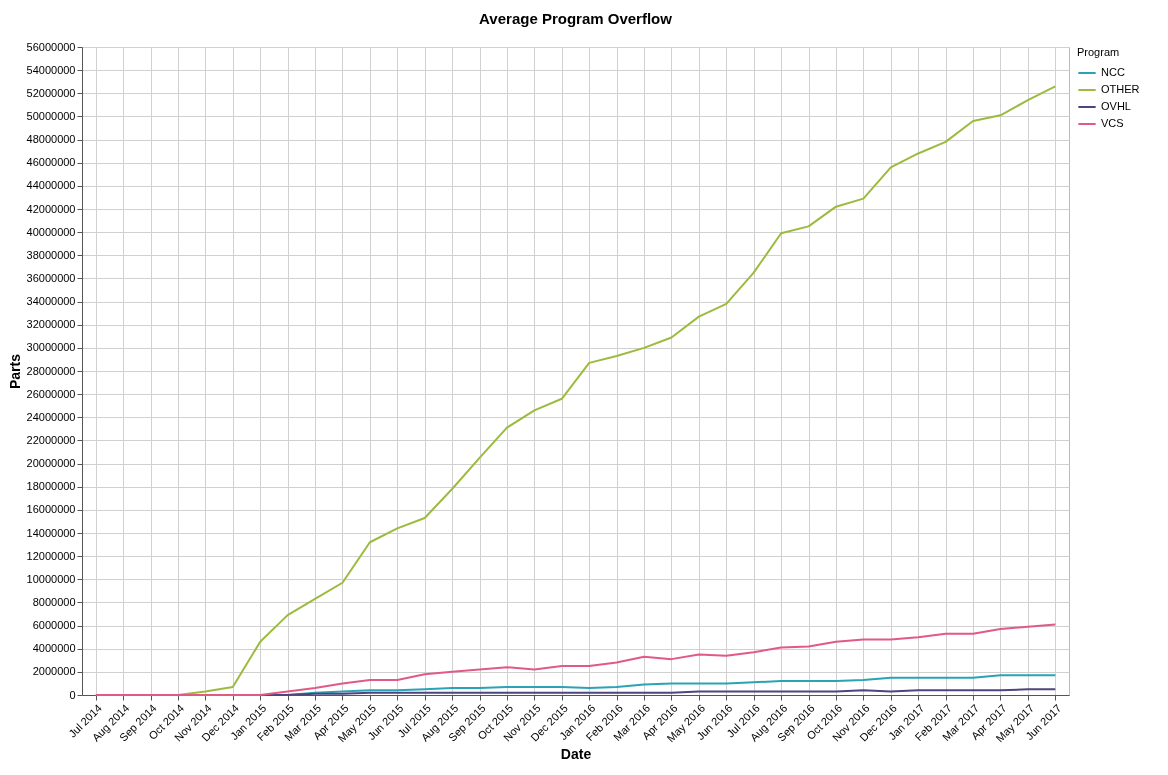 The width and height of the screenshot is (1168, 775). What do you see at coordinates (51, 185) in the screenshot?
I see `y-tick-label: 44000000` at bounding box center [51, 185].